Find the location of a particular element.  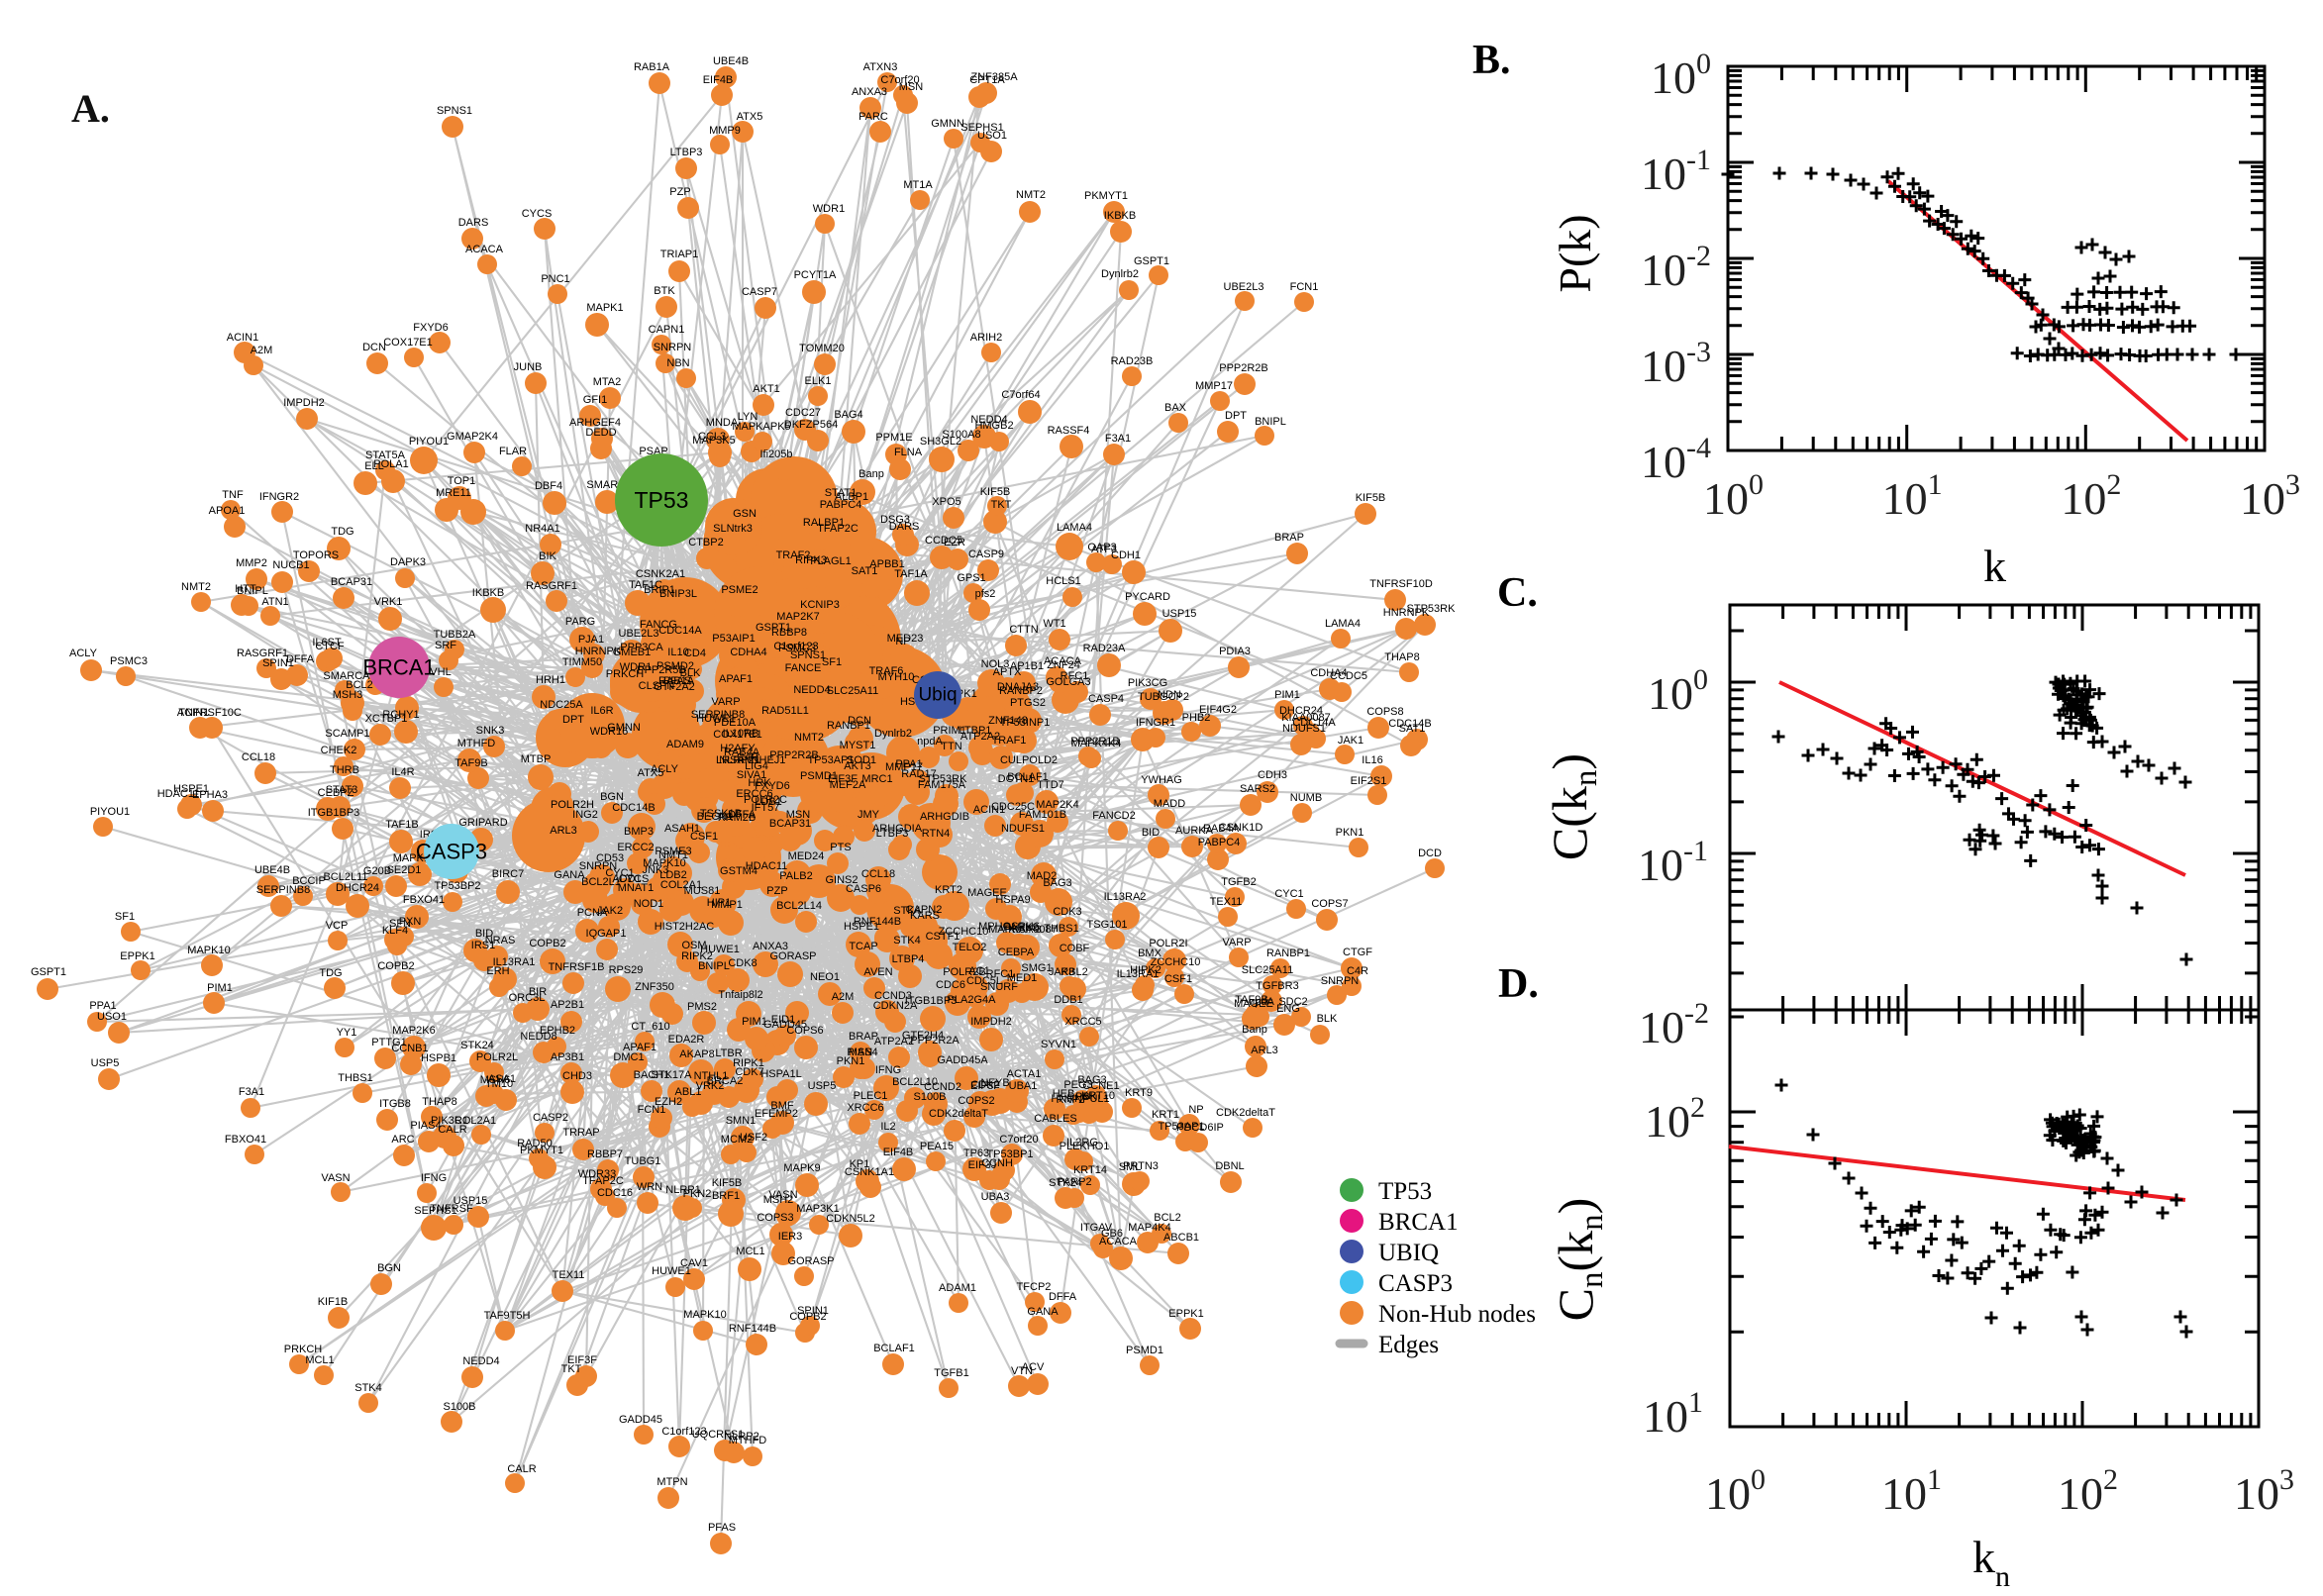

svg-text: DCTN1 is located at coordinates (1016, 779).